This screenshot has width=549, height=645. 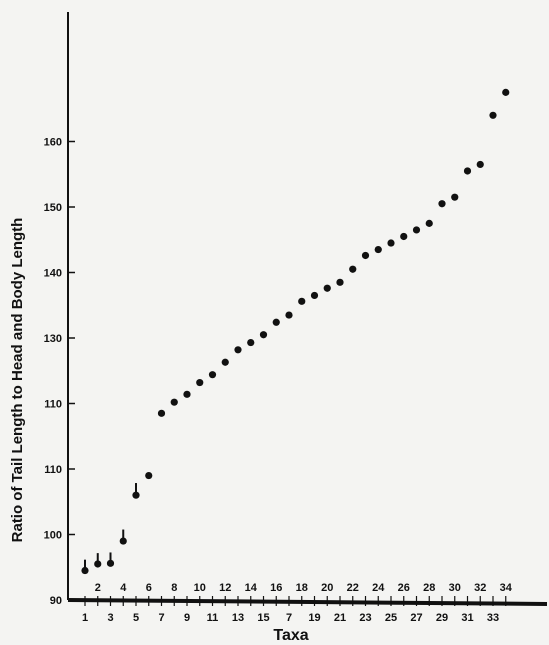 I want to click on x-tick-label: 11, so click(x=213, y=618).